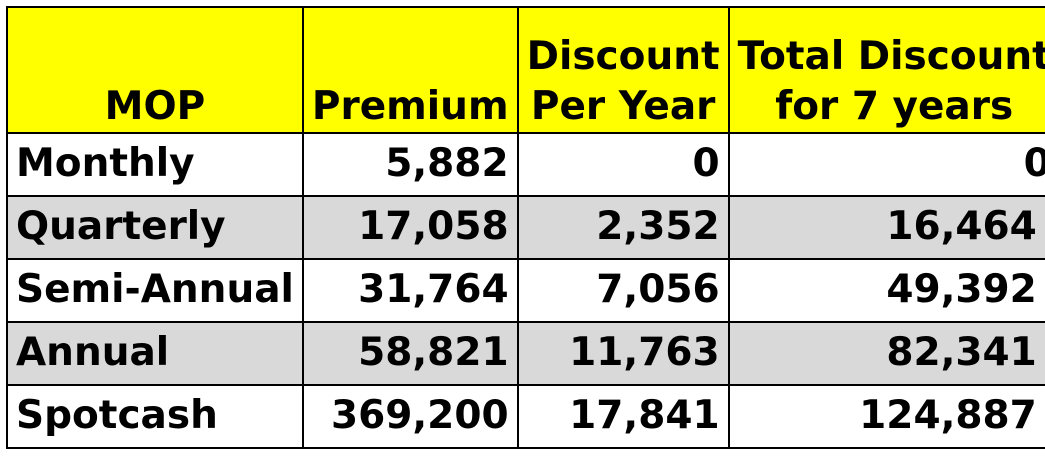 This screenshot has width=1045, height=475. Describe the element at coordinates (410, 164) in the screenshot. I see `cell-premium: 5,882` at that location.